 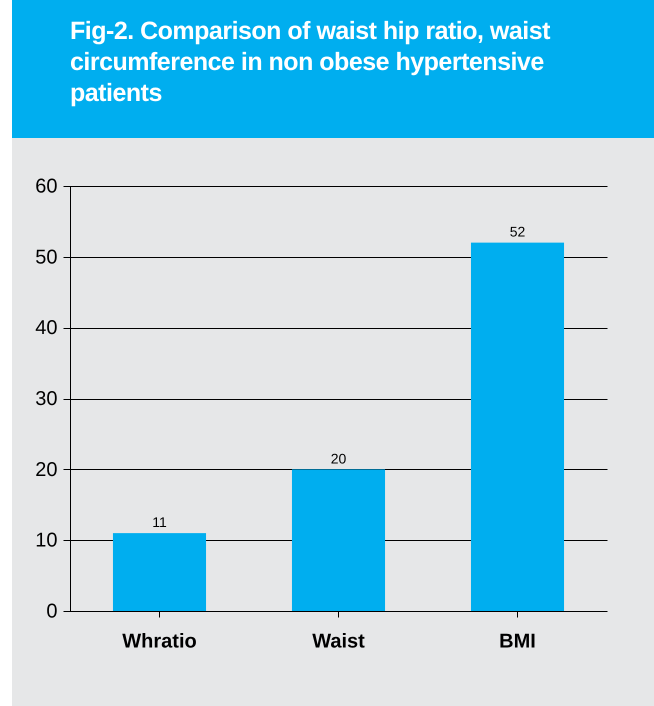 What do you see at coordinates (339, 641) in the screenshot?
I see `x-tick-label: Waist` at bounding box center [339, 641].